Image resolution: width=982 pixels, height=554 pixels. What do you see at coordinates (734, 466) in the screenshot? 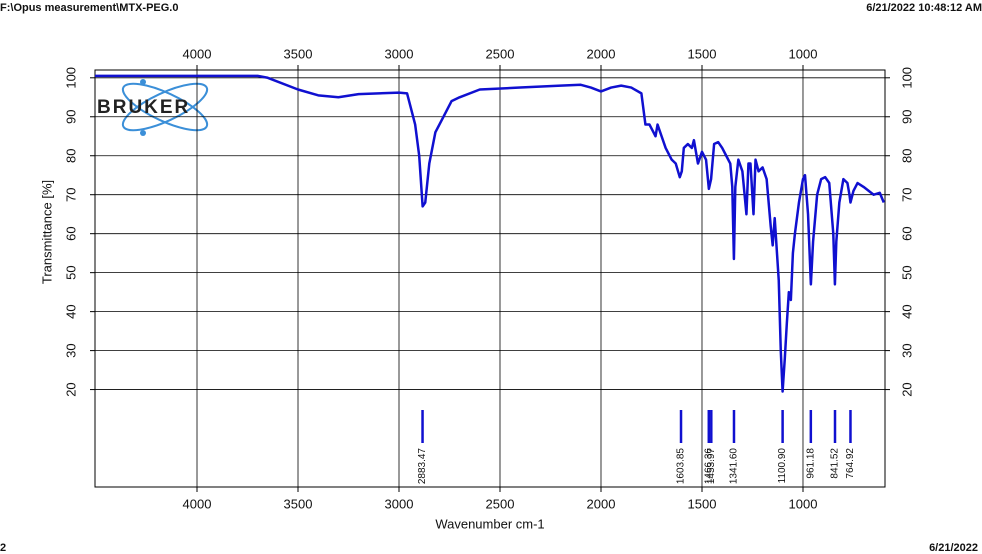
I see `peak-label: 1341.60` at bounding box center [734, 466].